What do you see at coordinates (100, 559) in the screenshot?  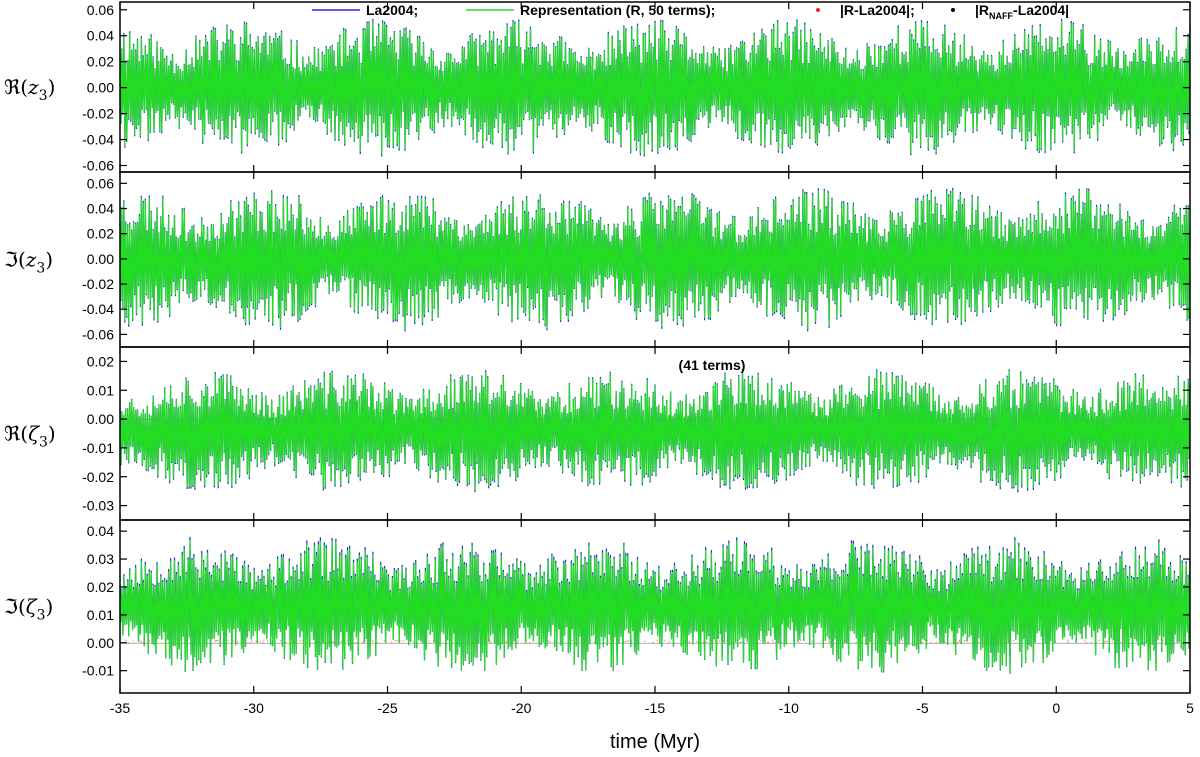 I see `y-tick-label: 0.03` at bounding box center [100, 559].